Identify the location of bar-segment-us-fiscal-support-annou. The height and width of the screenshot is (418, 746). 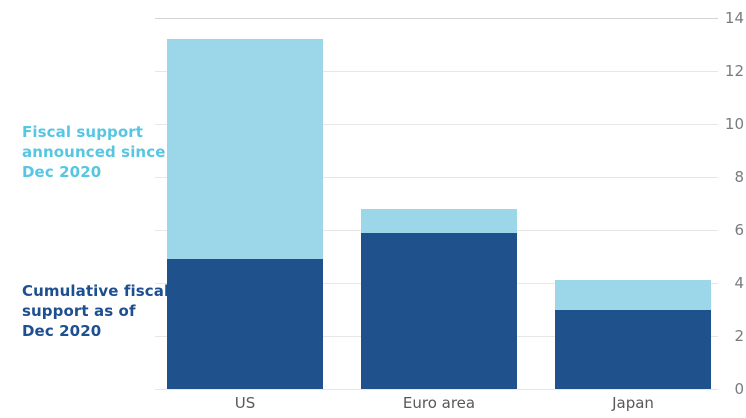
(245, 149).